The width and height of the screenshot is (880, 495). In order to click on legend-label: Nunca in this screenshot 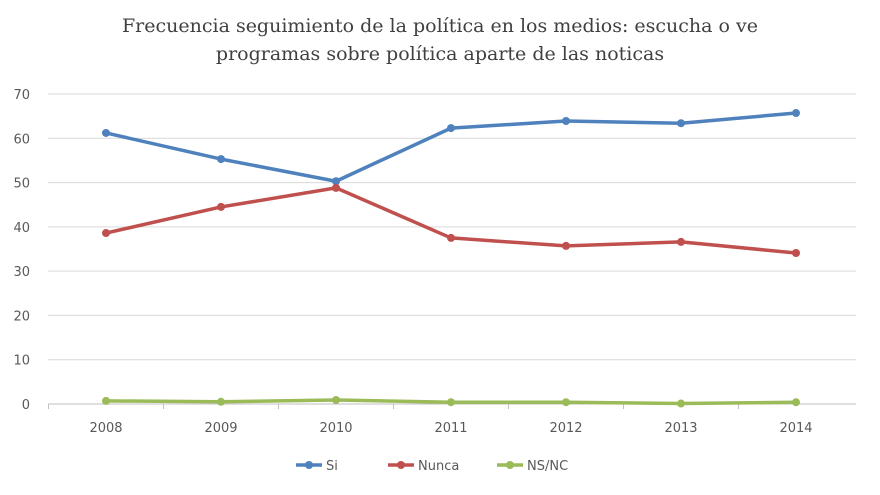, I will do `click(438, 466)`.